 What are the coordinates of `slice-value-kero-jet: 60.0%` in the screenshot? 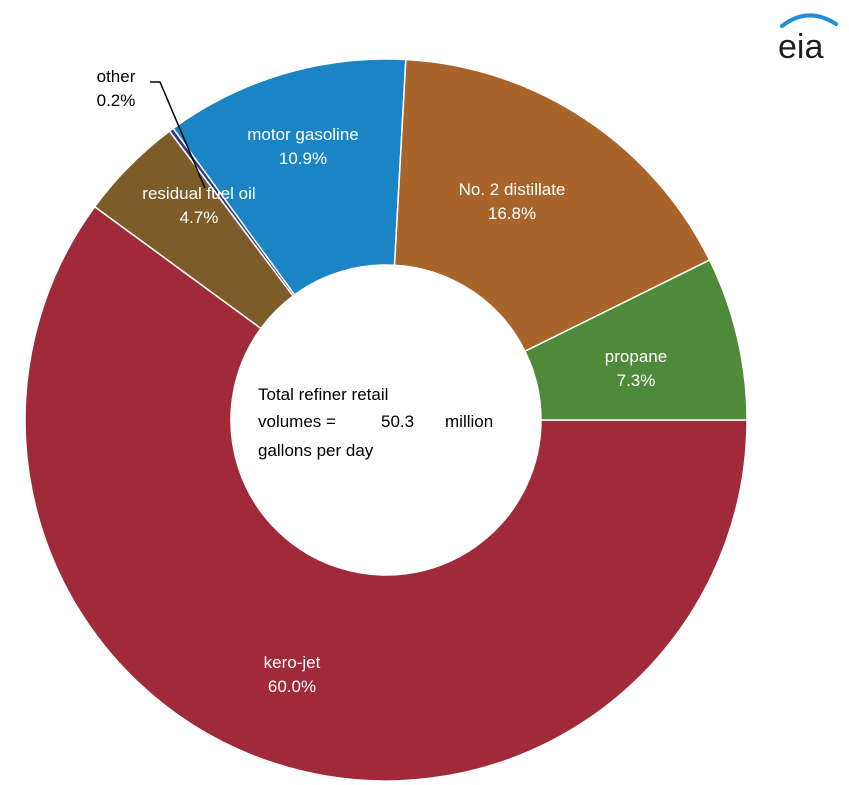 It's located at (292, 686).